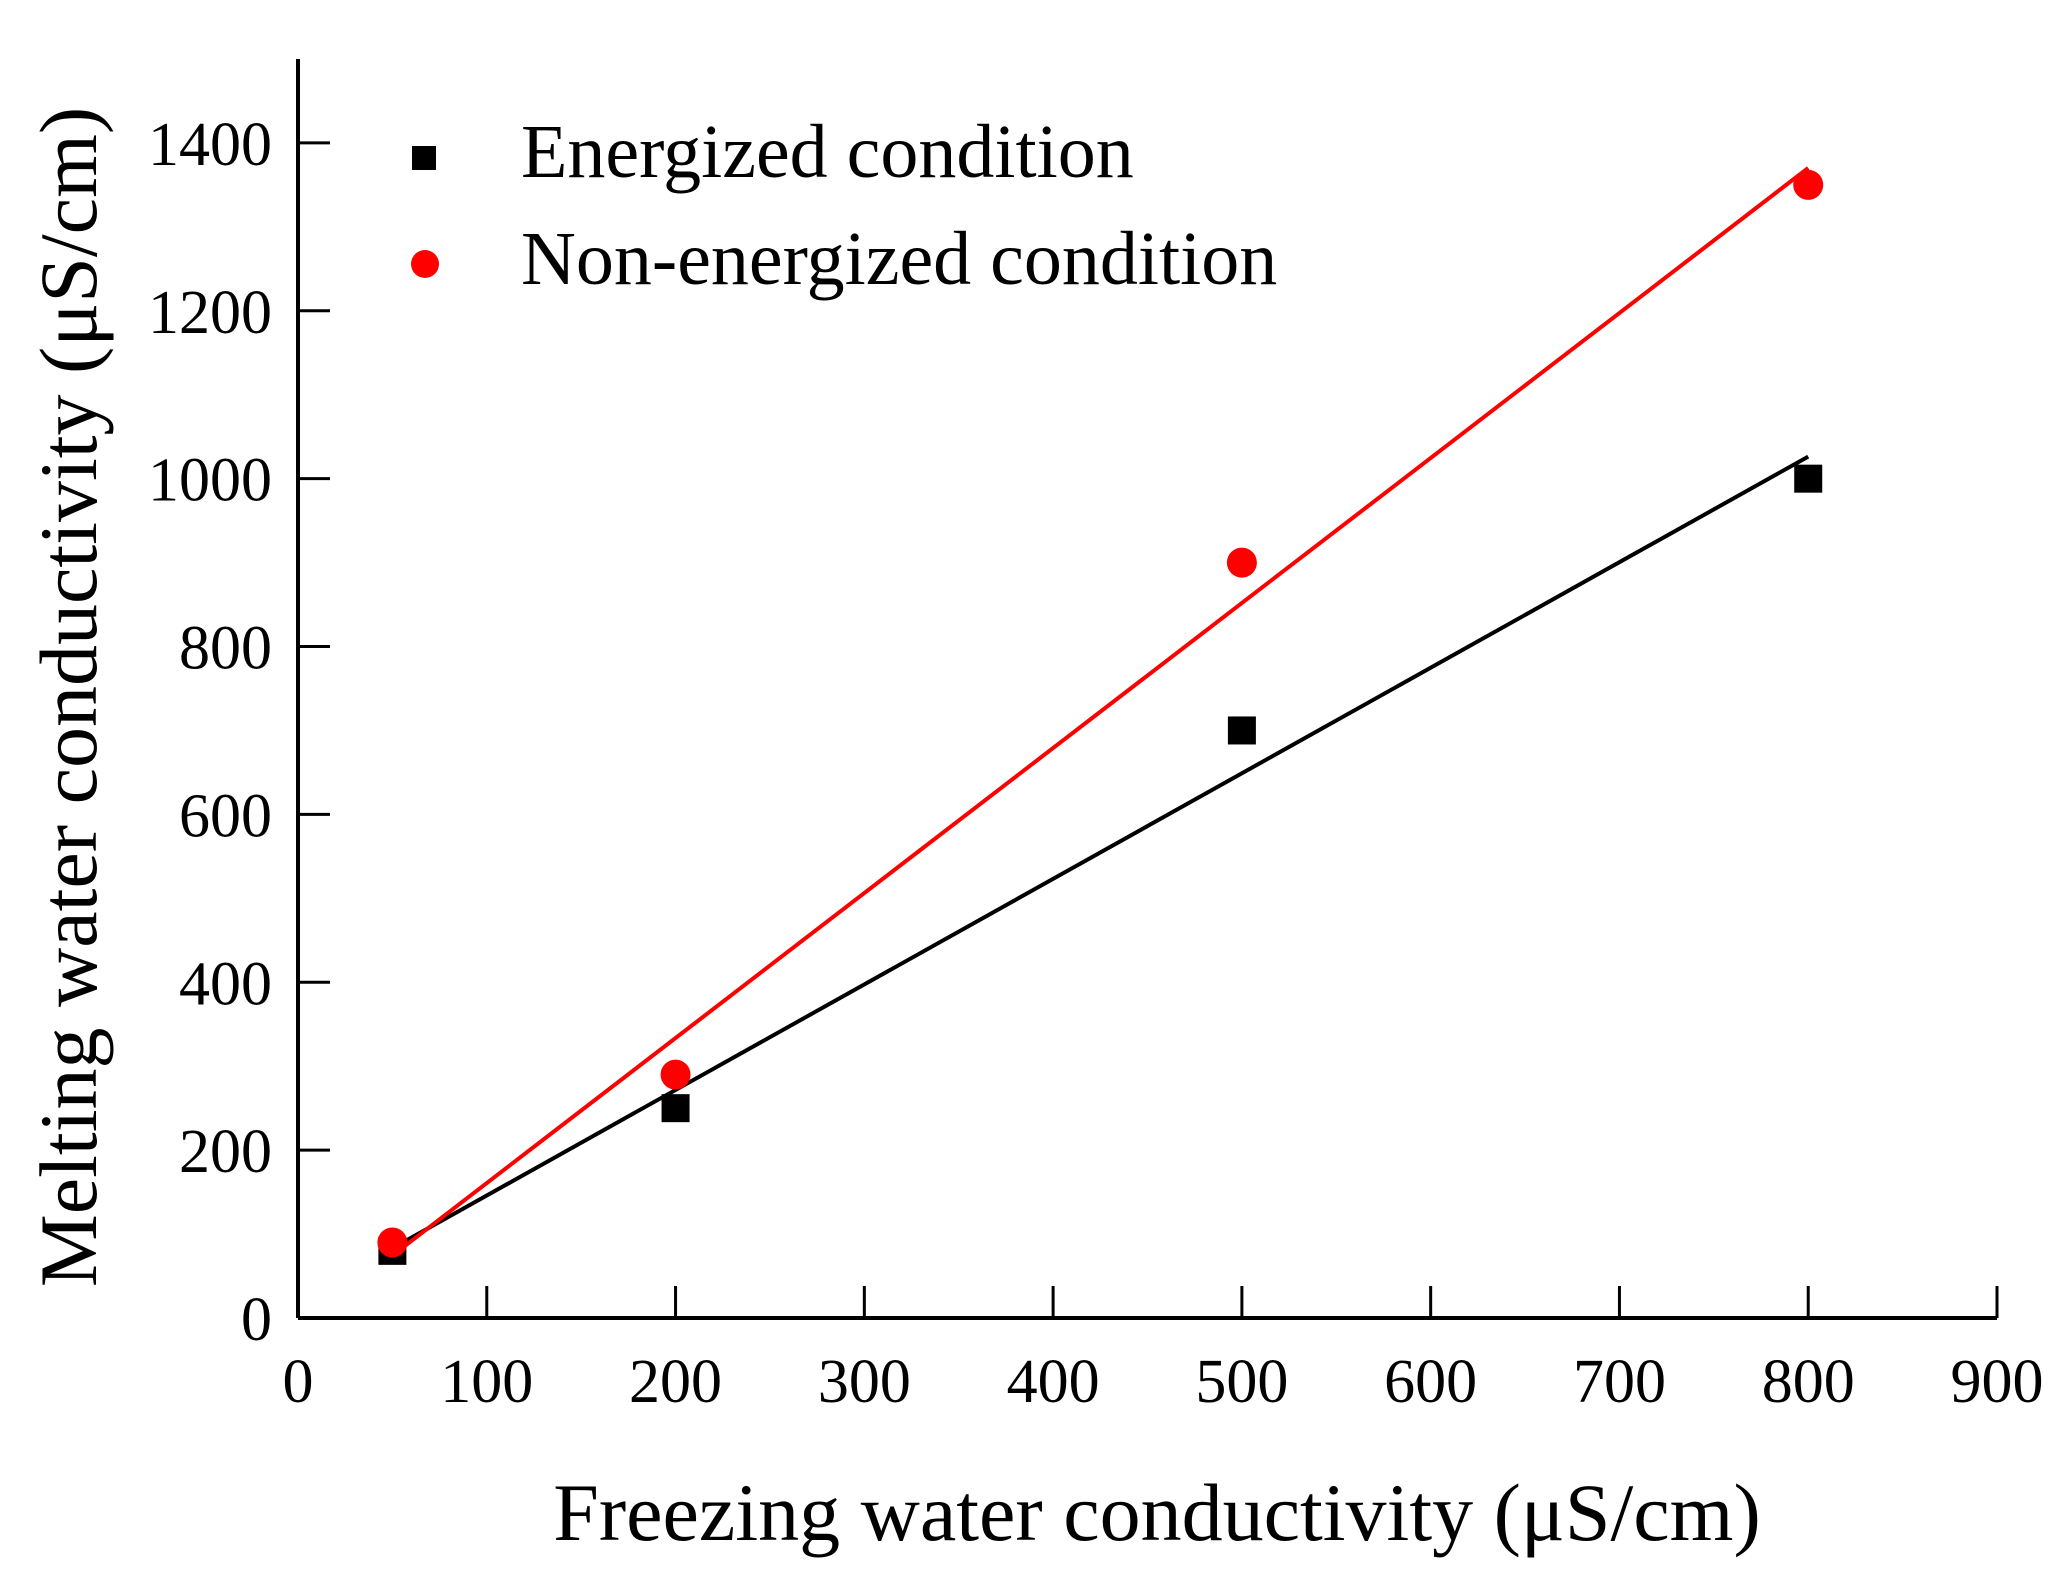  I want to click on y-axis-label: Melting water conductivity (μS/cm), so click(68, 697).